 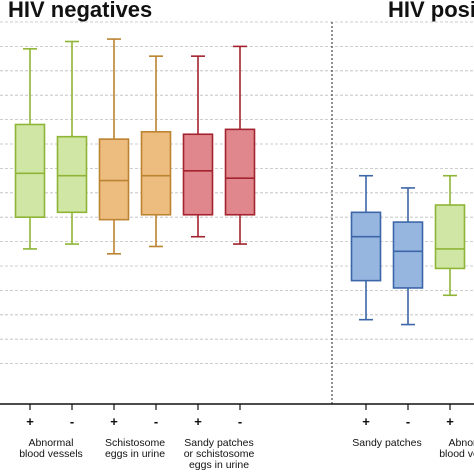 What do you see at coordinates (431, 11) in the screenshot?
I see `group-title: HIV posit` at bounding box center [431, 11].